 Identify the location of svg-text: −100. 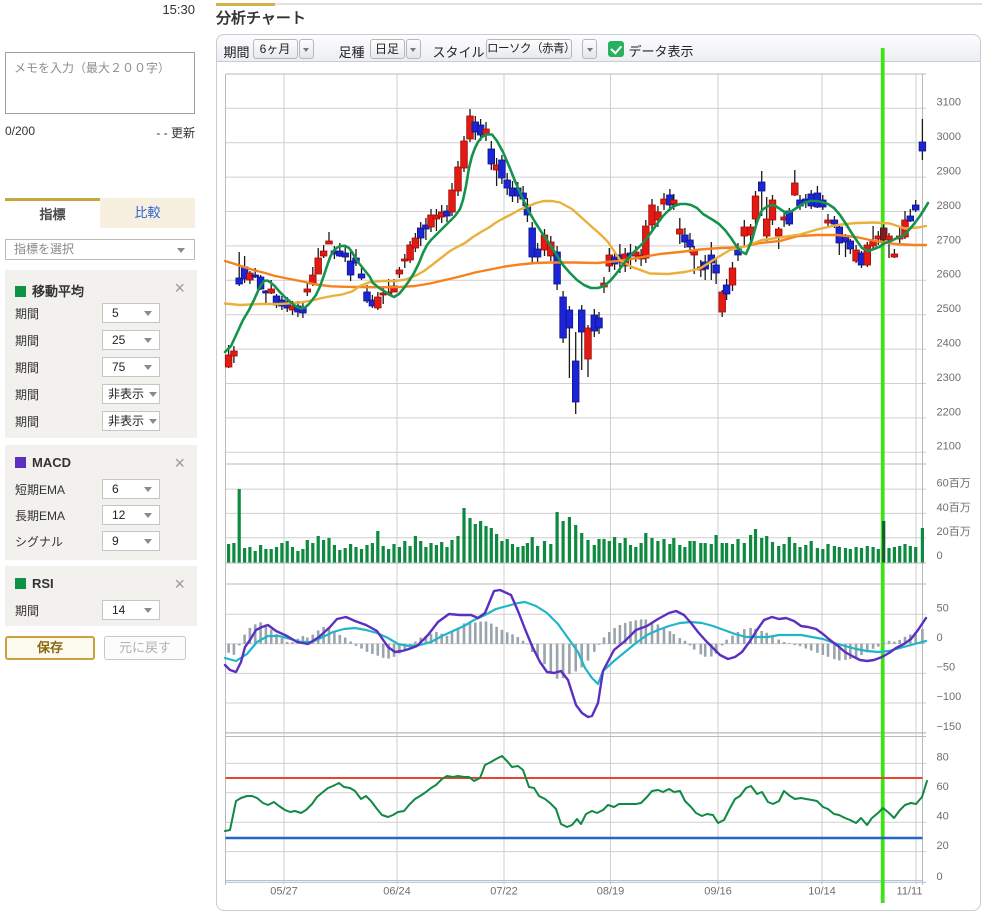
(949, 697).